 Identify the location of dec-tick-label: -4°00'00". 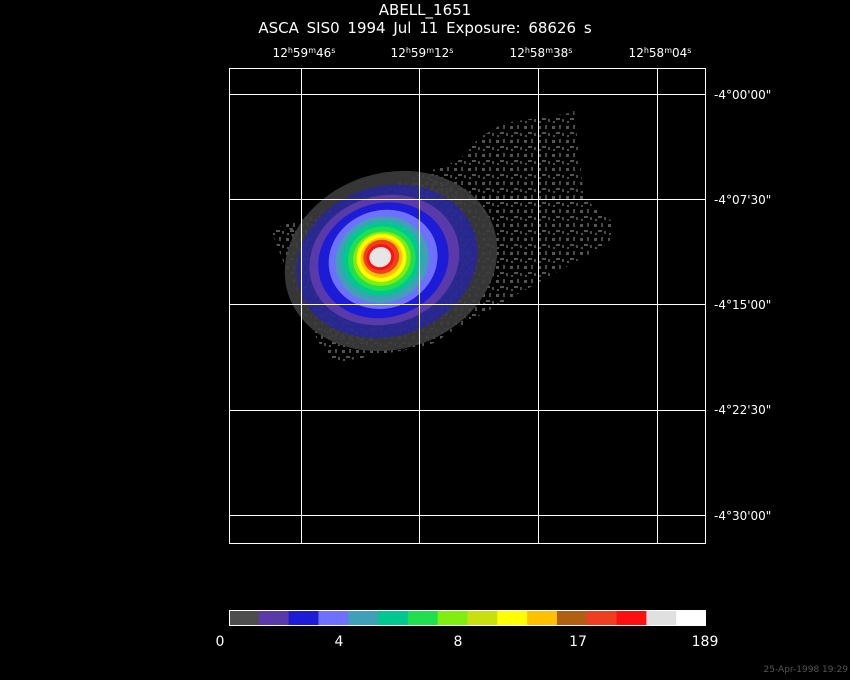
(743, 95).